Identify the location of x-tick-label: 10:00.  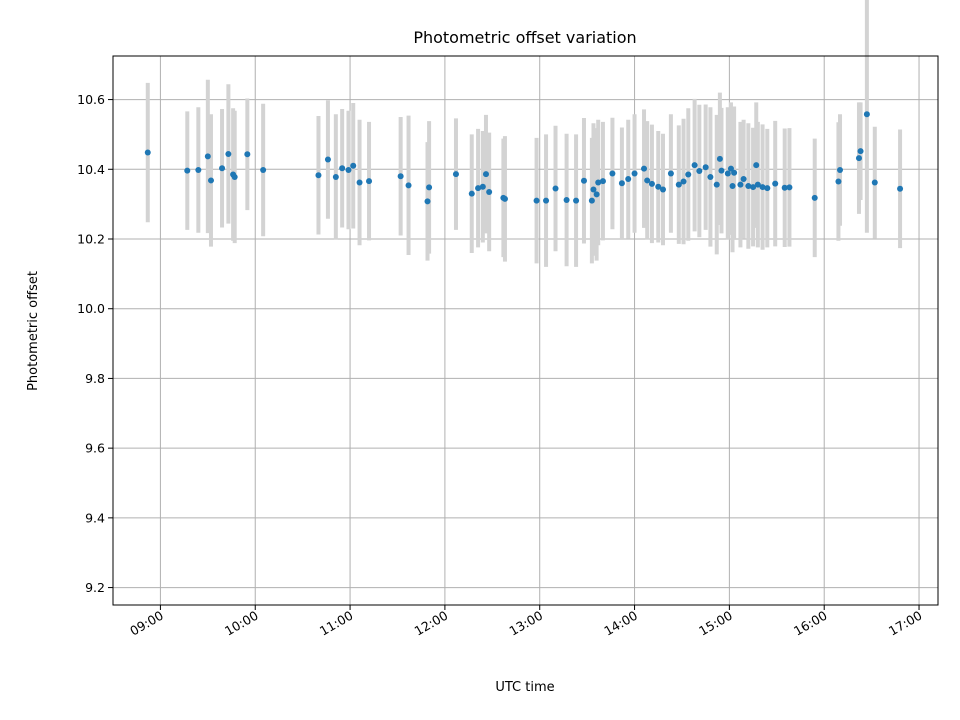
(241, 623).